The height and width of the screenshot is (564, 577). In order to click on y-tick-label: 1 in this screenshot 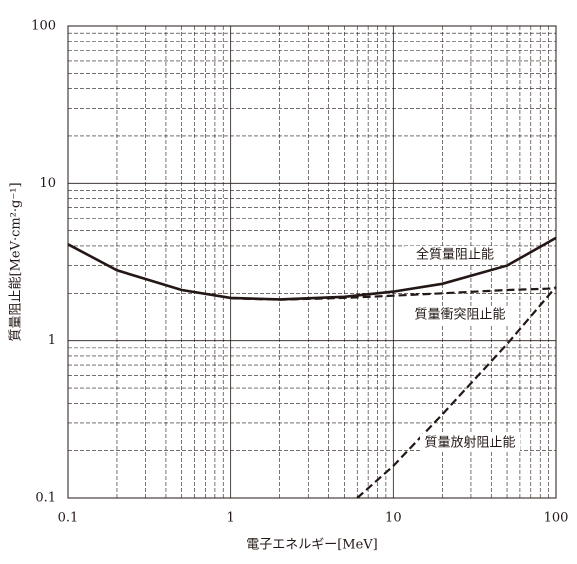, I will do `click(52, 340)`.